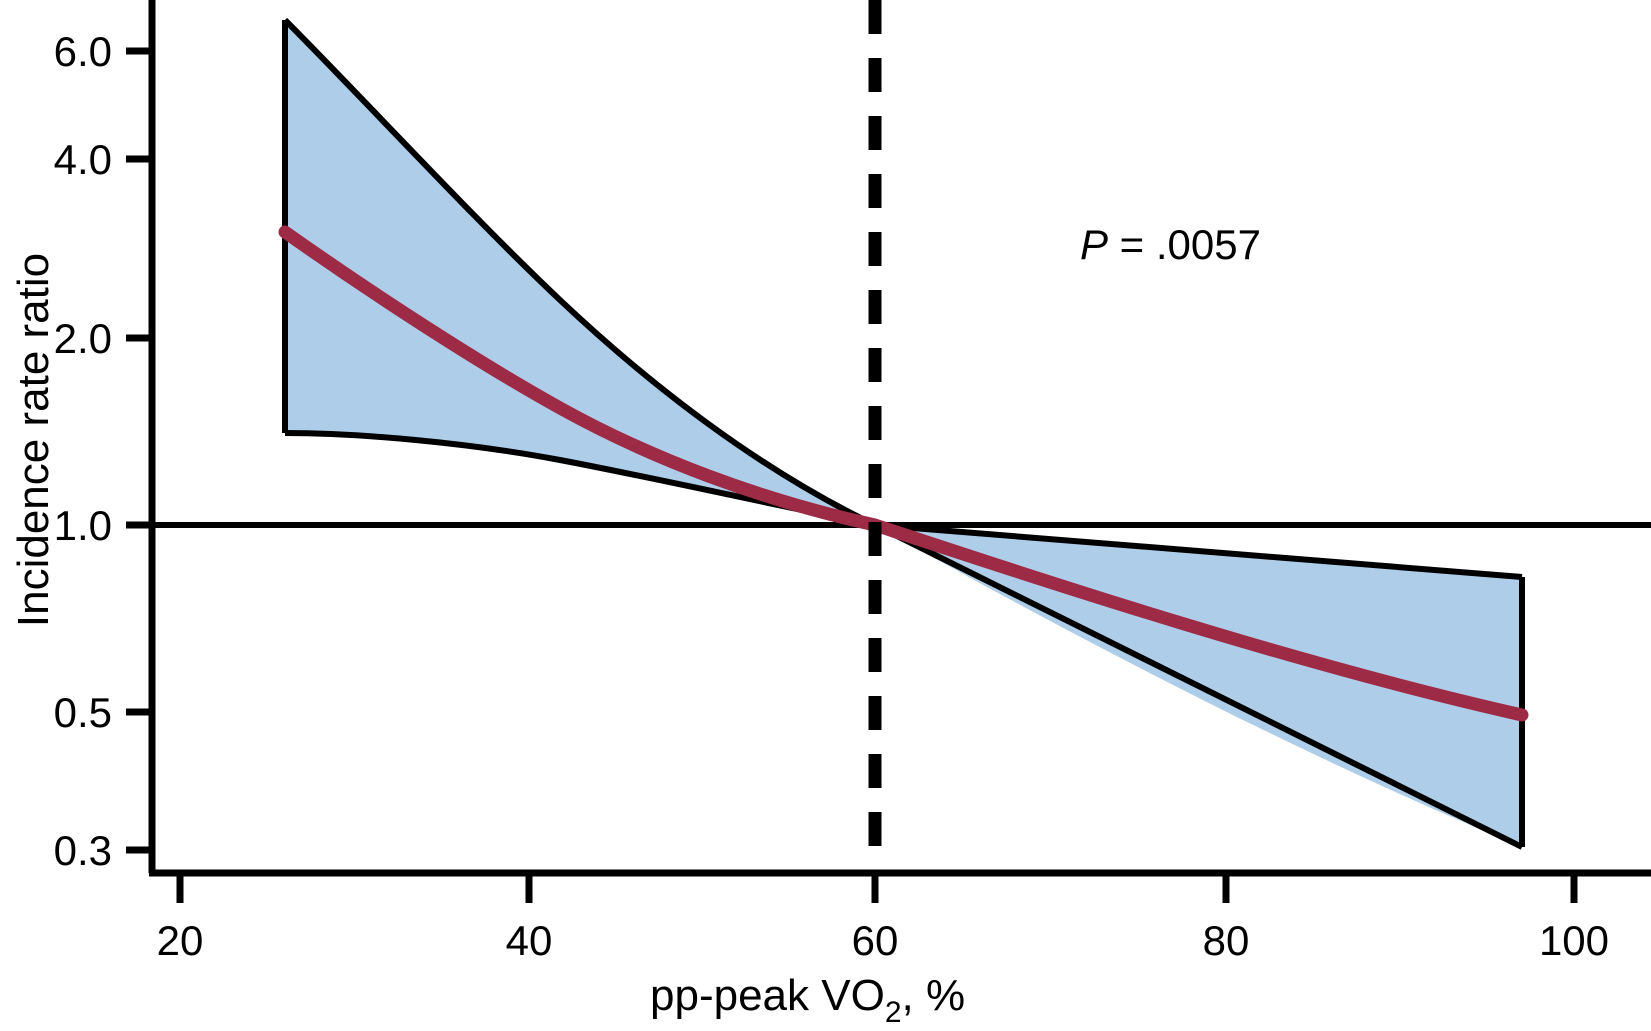 The image size is (1651, 1031). What do you see at coordinates (83, 159) in the screenshot?
I see `y-tick-label-4.0: 4.0` at bounding box center [83, 159].